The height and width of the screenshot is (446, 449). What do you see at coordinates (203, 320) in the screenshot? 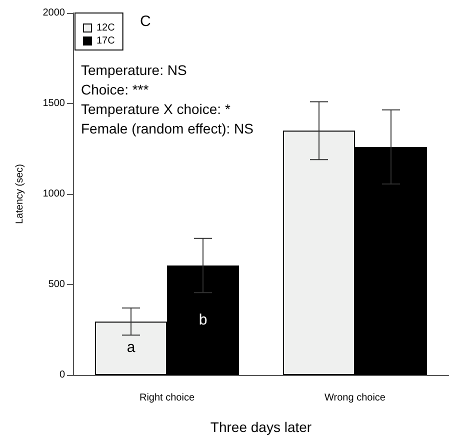
I see `data-label: b` at bounding box center [203, 320].